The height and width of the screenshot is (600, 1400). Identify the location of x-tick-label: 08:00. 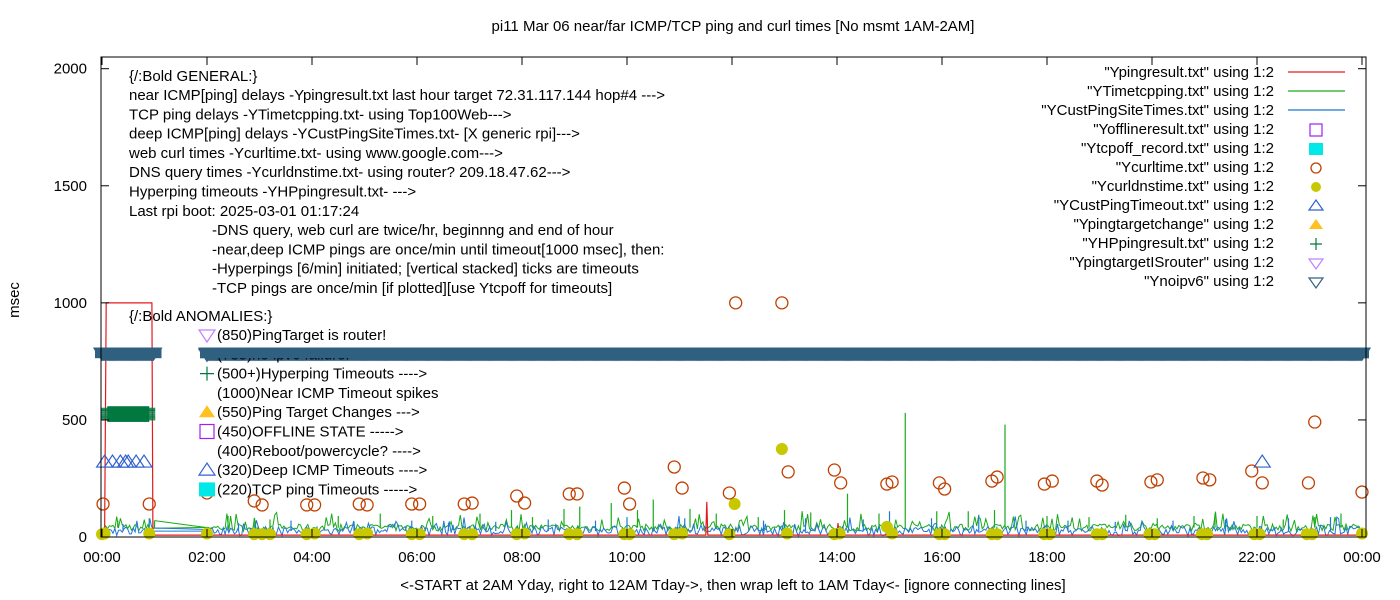
(522, 557).